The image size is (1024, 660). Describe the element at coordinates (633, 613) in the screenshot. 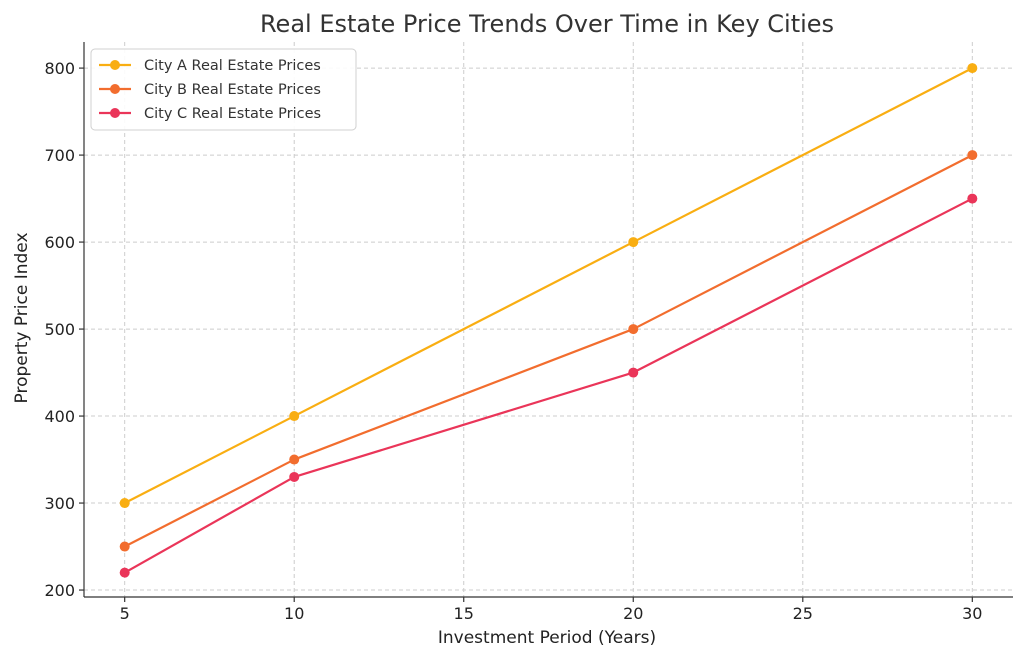

I see `x-tick-label: 20` at that location.